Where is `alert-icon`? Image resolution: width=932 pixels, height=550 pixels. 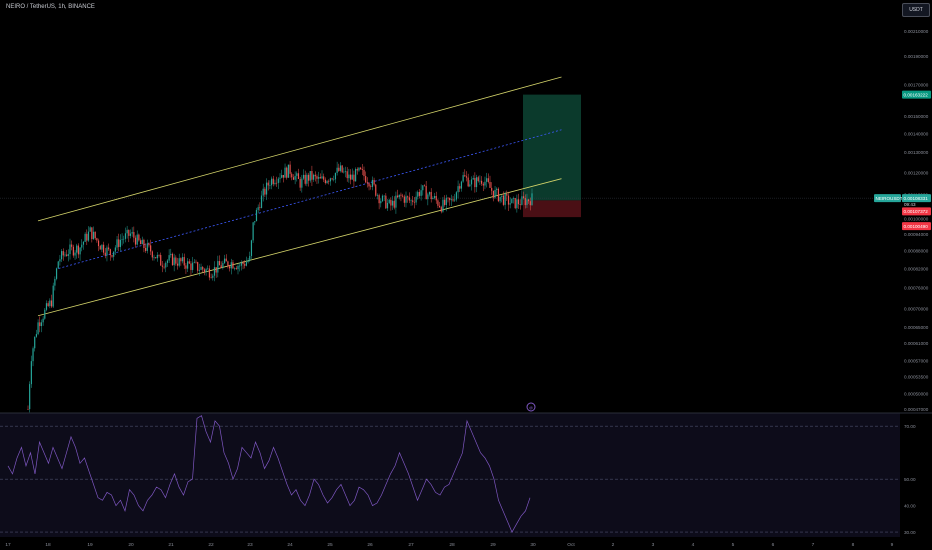 alert-icon is located at coordinates (531, 407).